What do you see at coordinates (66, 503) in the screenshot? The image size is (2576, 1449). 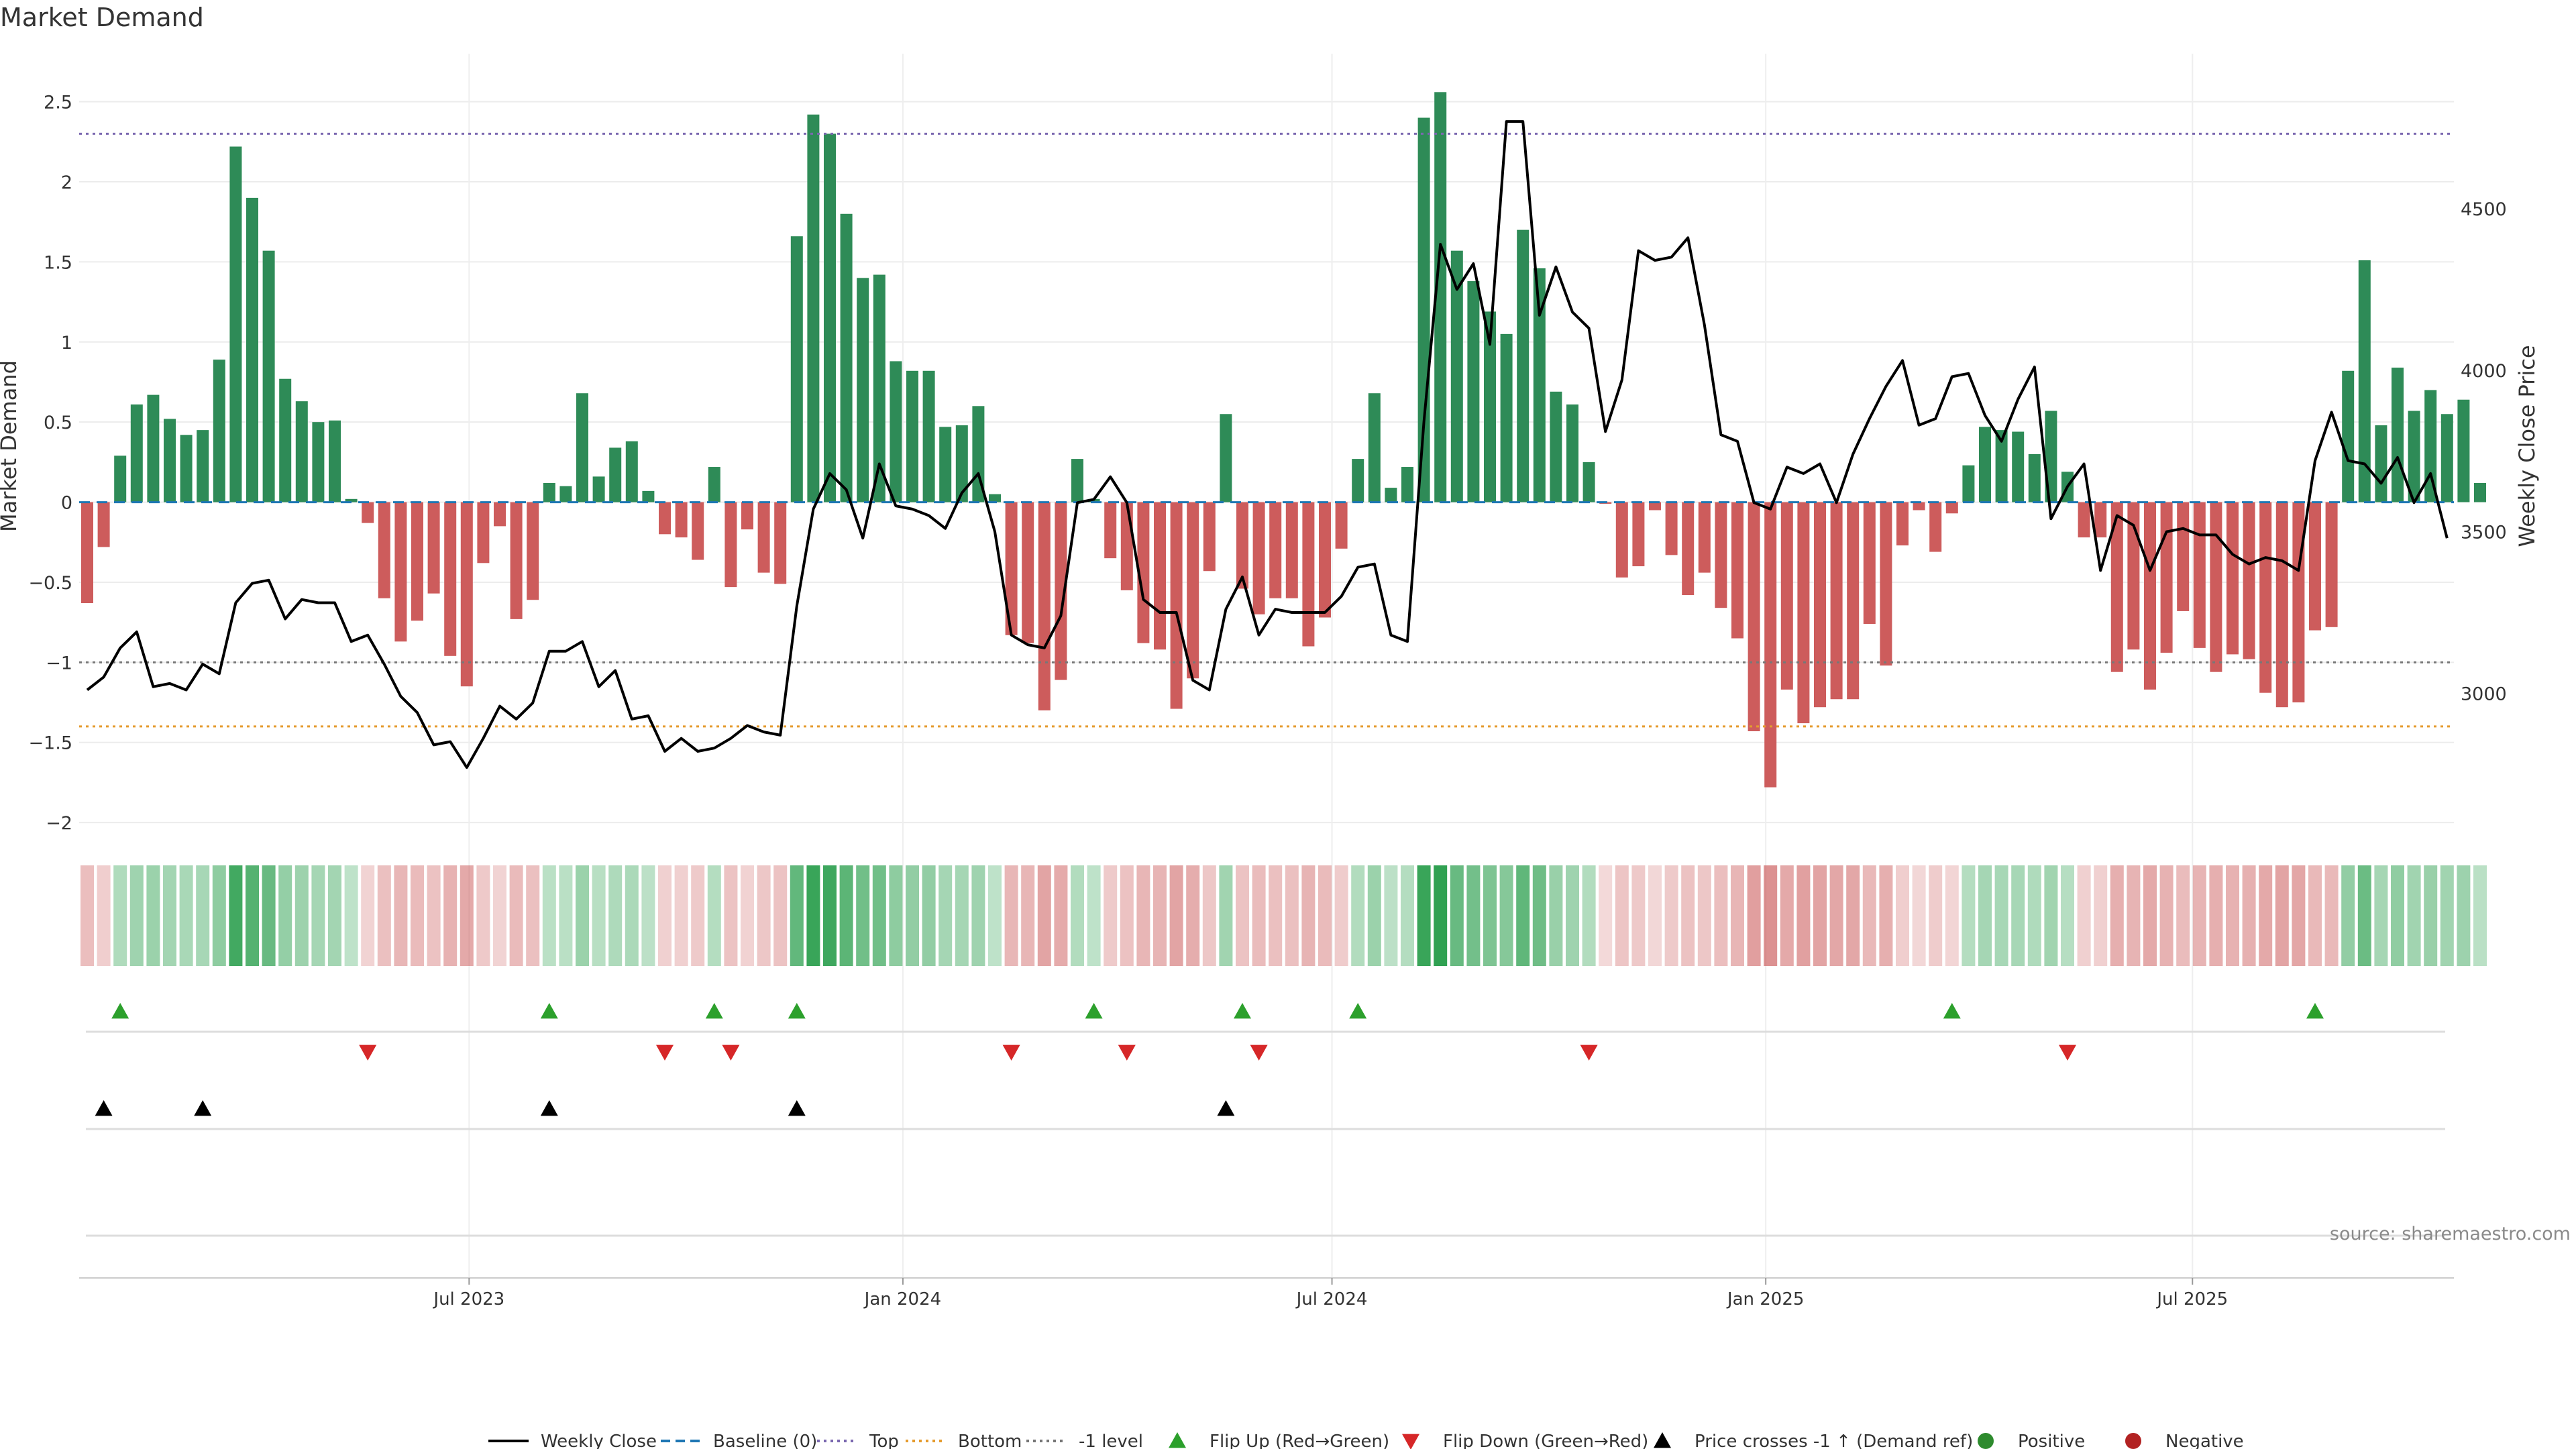 I see `y-tick-label-left: 0` at bounding box center [66, 503].